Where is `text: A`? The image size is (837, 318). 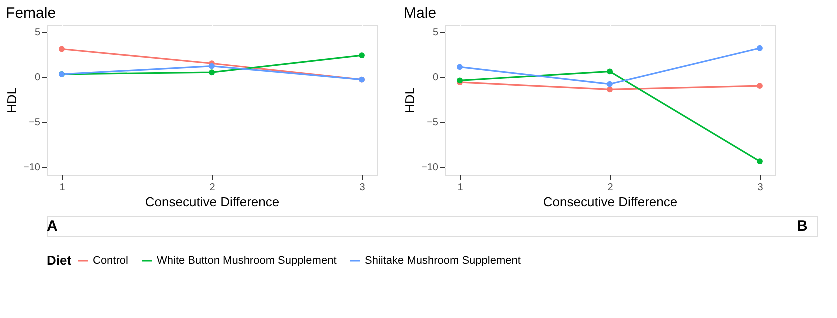 text: A is located at coordinates (52, 226).